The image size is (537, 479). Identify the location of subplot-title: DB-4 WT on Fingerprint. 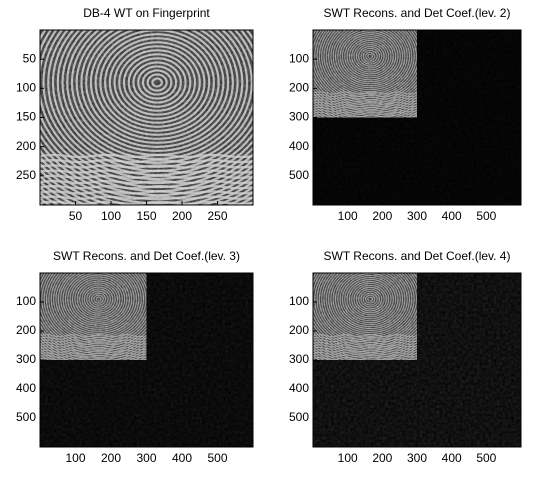
(146, 13).